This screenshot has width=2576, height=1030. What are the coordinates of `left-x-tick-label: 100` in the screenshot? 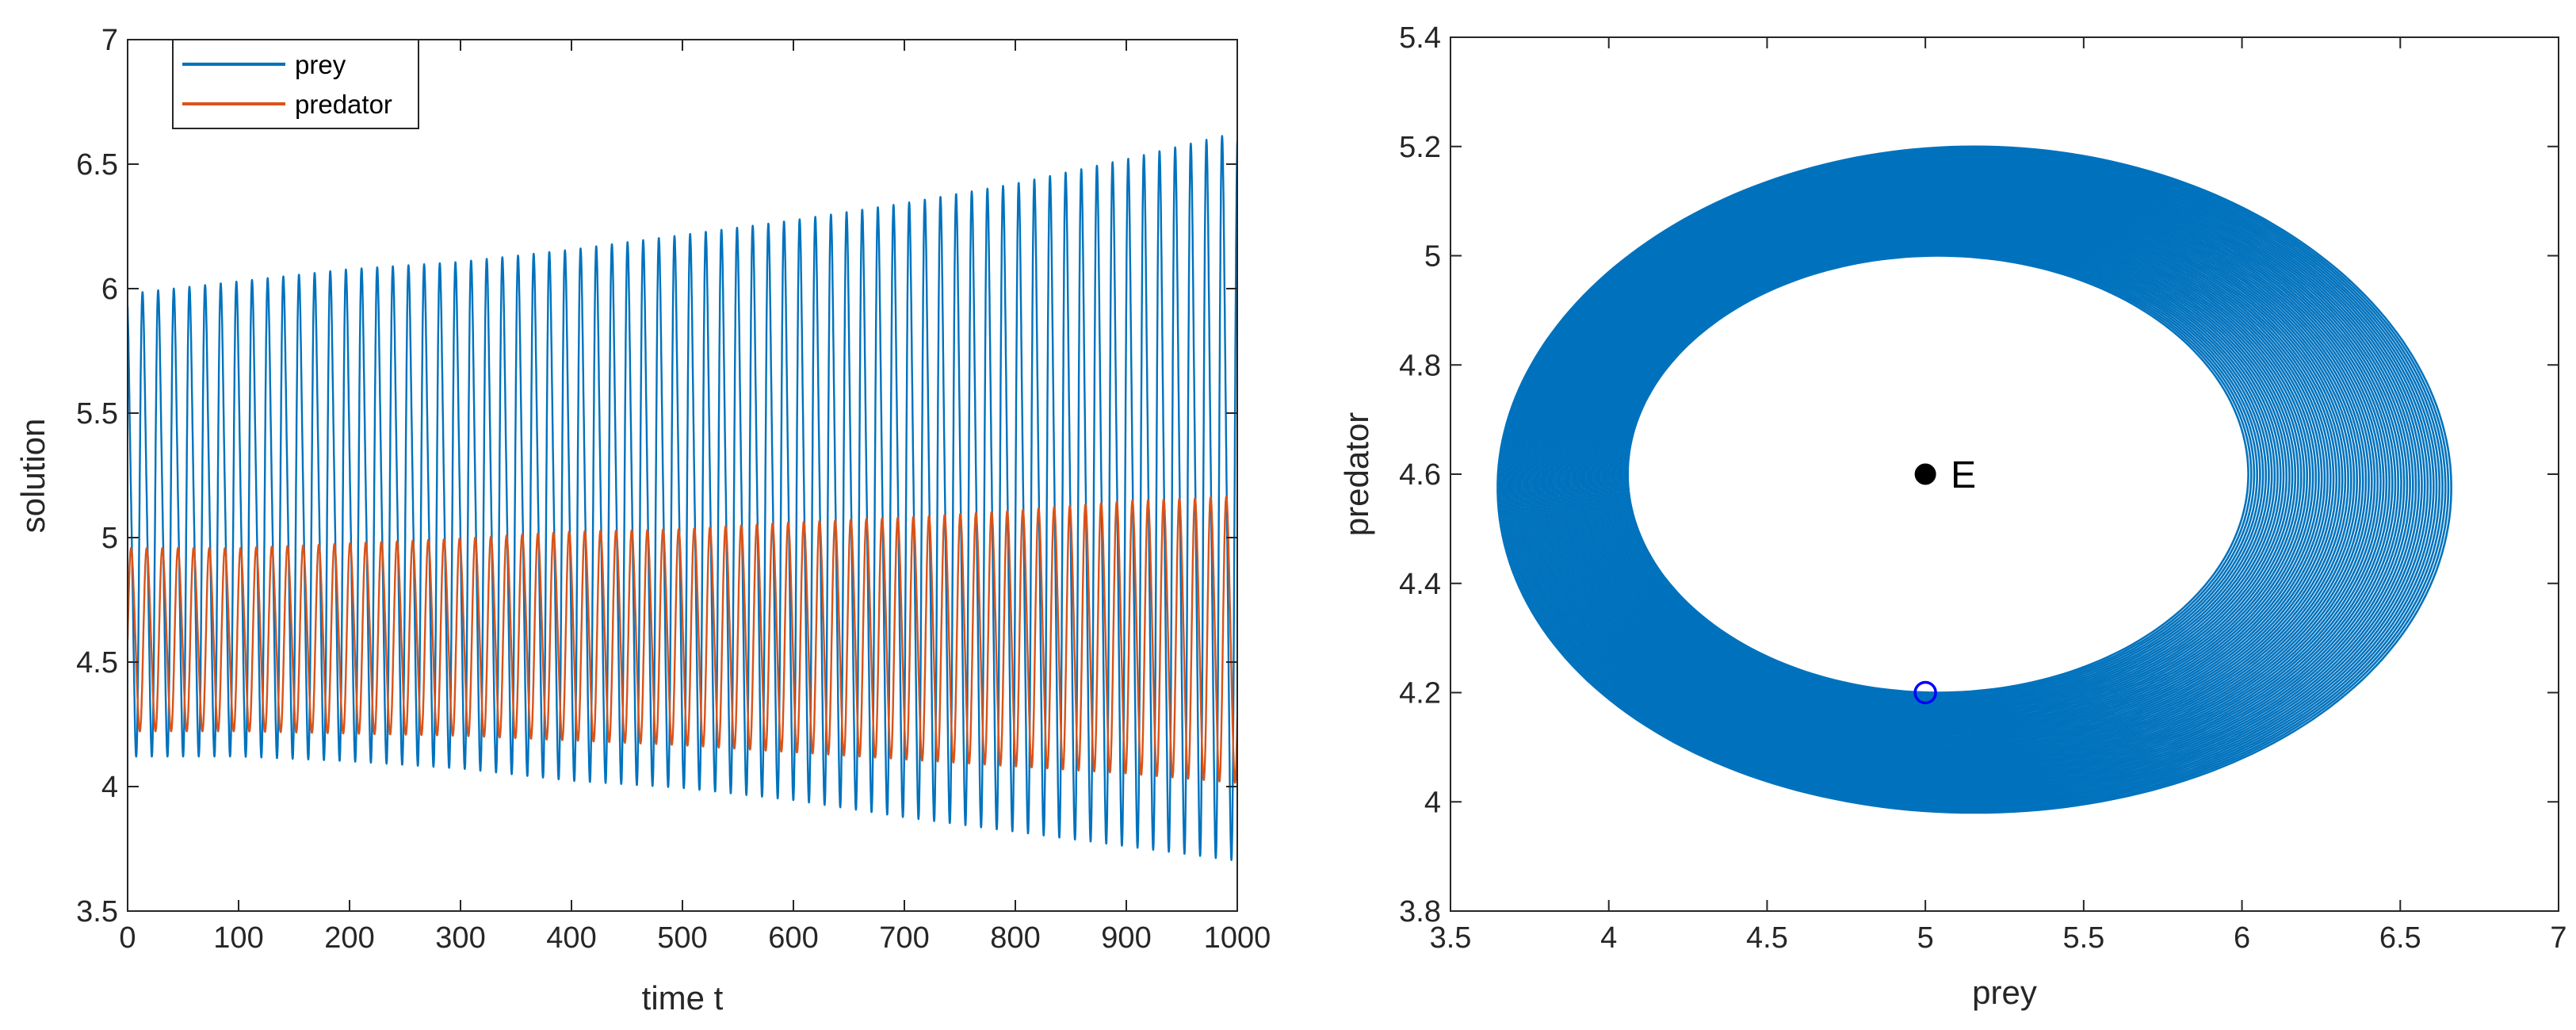 It's located at (238, 938).